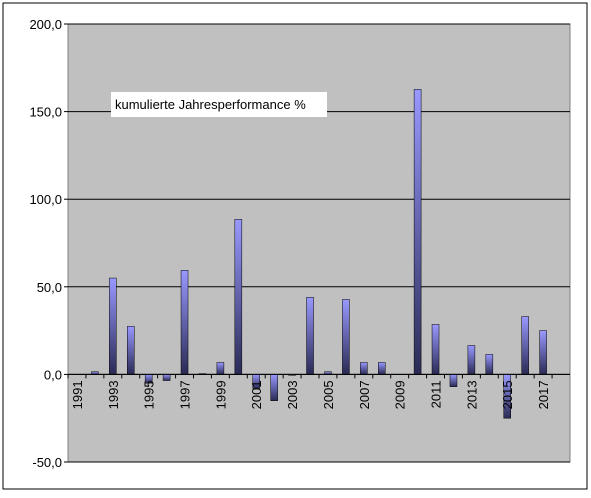 This screenshot has height=498, width=591. I want to click on y-tick-label: -50,0, so click(47, 462).